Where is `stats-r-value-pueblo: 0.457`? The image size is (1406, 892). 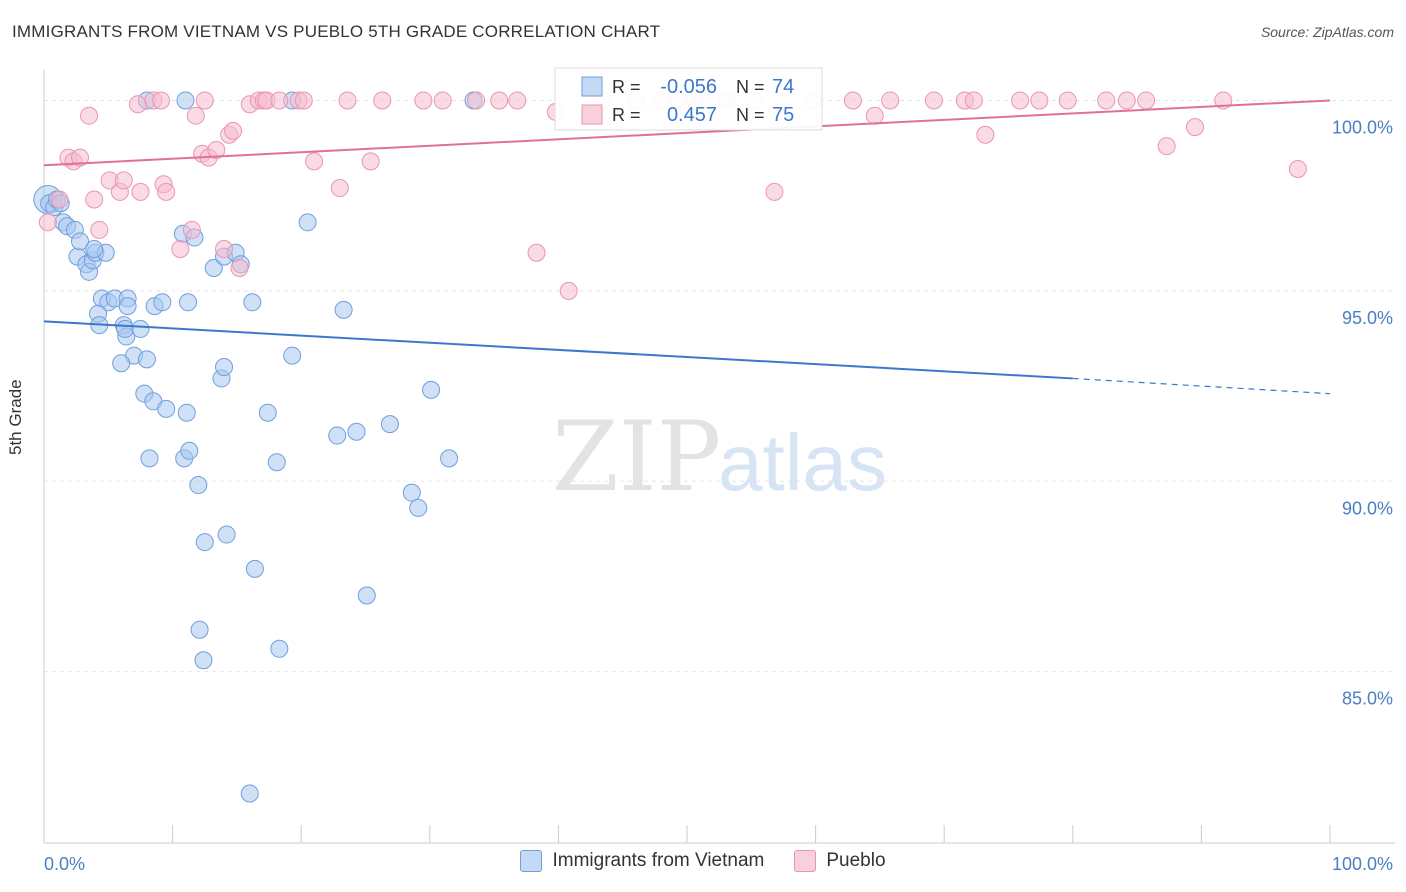 stats-r-value-pueblo: 0.457 is located at coordinates (692, 115).